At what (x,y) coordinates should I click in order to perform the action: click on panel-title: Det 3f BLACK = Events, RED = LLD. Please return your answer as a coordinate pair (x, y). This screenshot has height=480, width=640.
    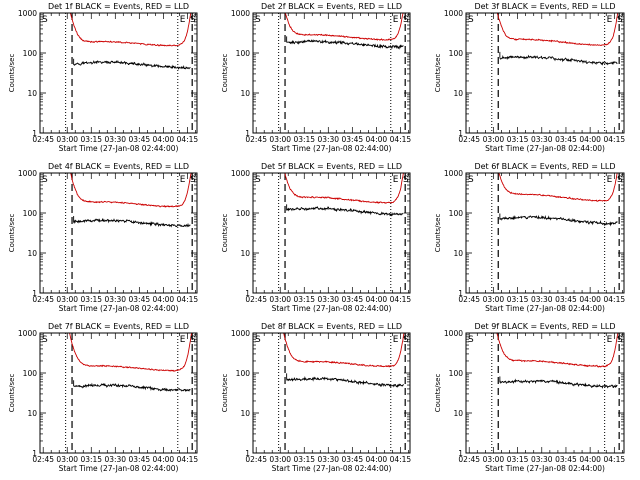
    Looking at the image, I should click on (544, 6).